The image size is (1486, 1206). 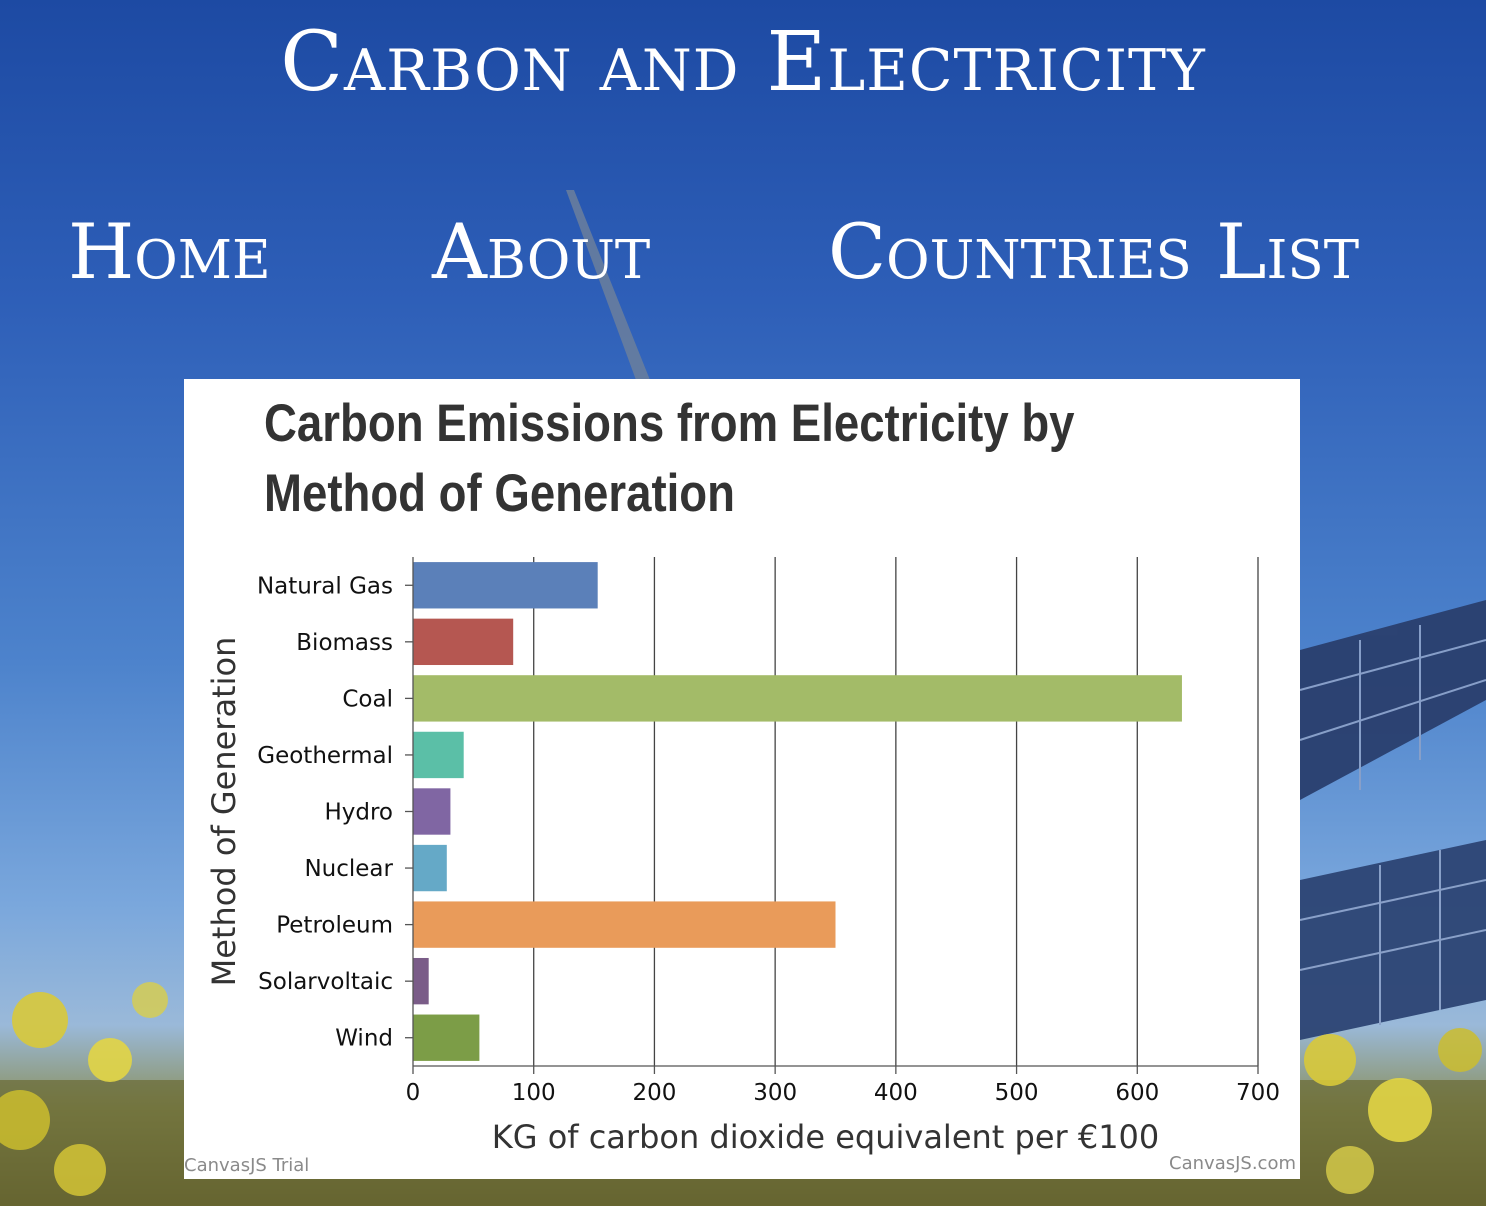 I want to click on nav-countries-list-link: Countries List, so click(x=1094, y=251).